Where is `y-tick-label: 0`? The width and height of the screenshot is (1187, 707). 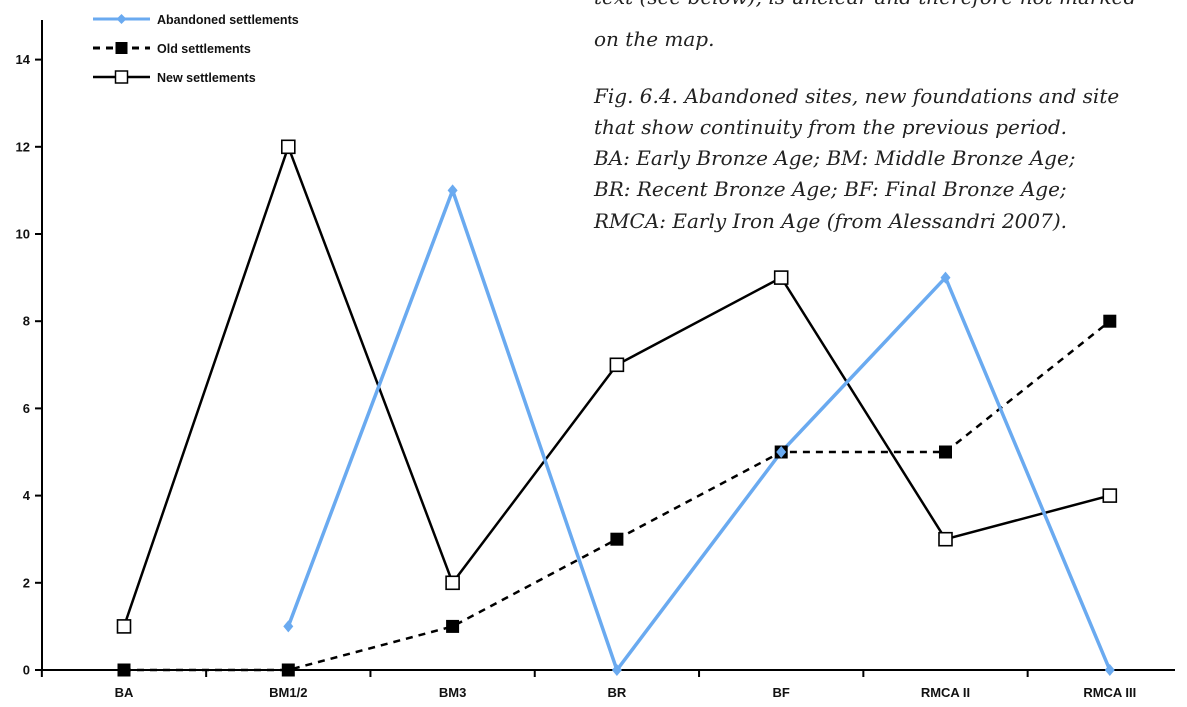 y-tick-label: 0 is located at coordinates (26, 670).